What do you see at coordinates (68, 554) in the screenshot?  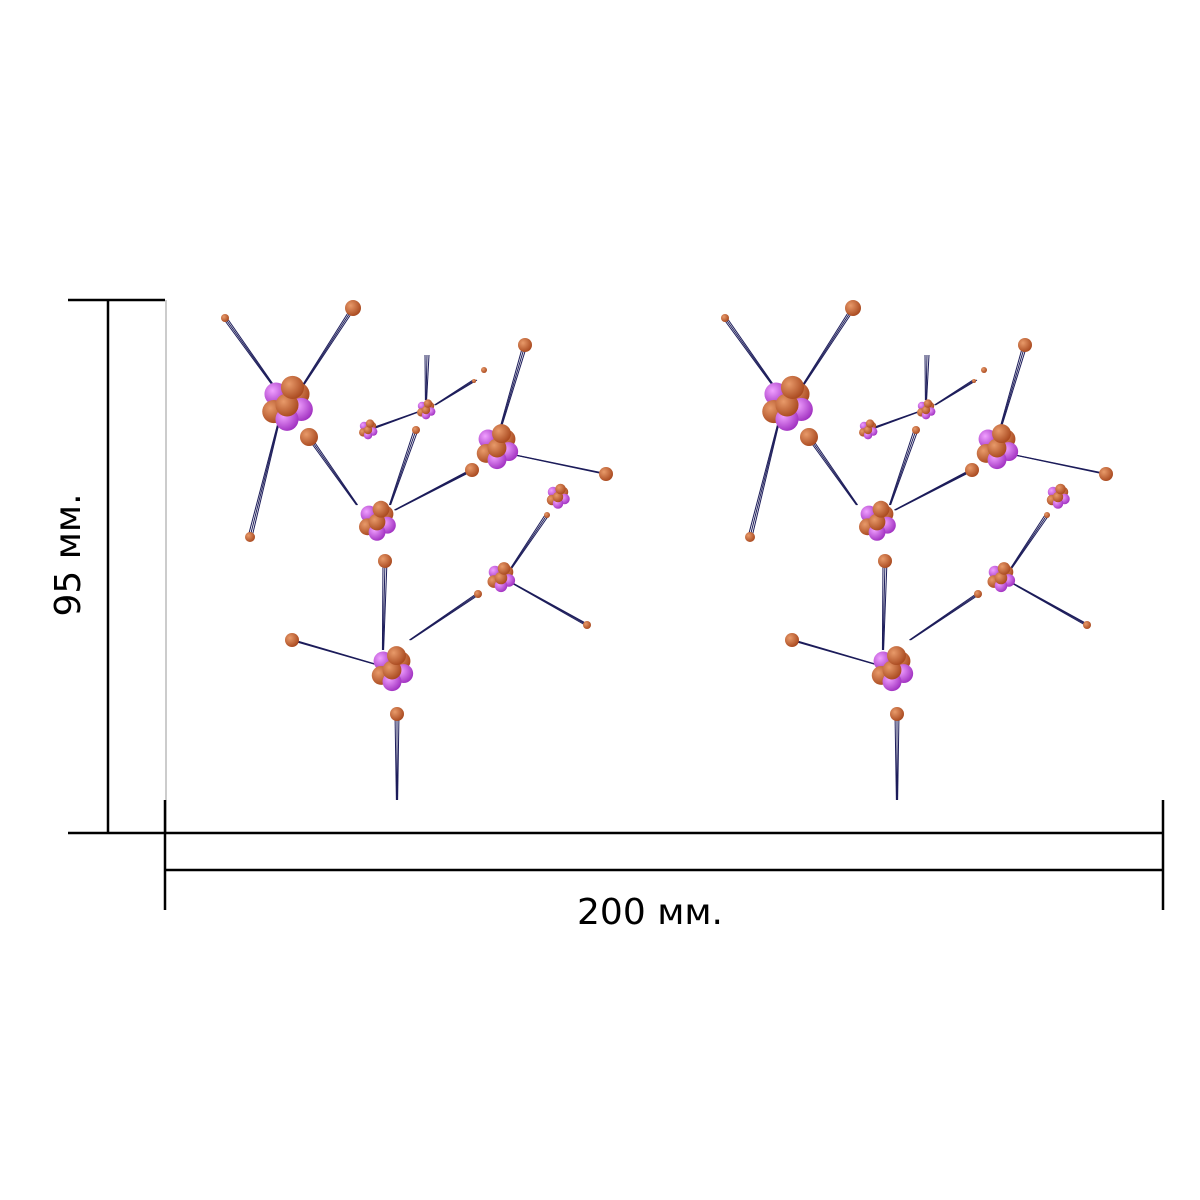 I see `height-label: 95 мм.` at bounding box center [68, 554].